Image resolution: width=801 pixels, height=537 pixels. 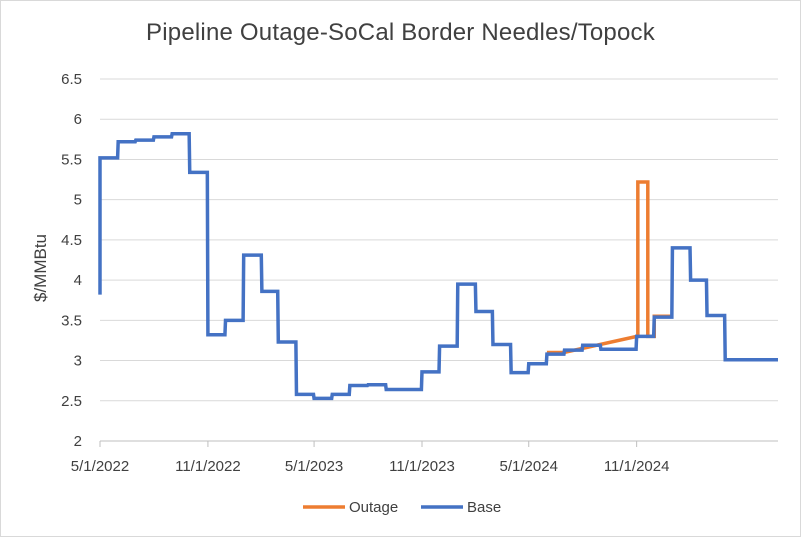 I want to click on legend-label-base: Base, so click(x=484, y=507).